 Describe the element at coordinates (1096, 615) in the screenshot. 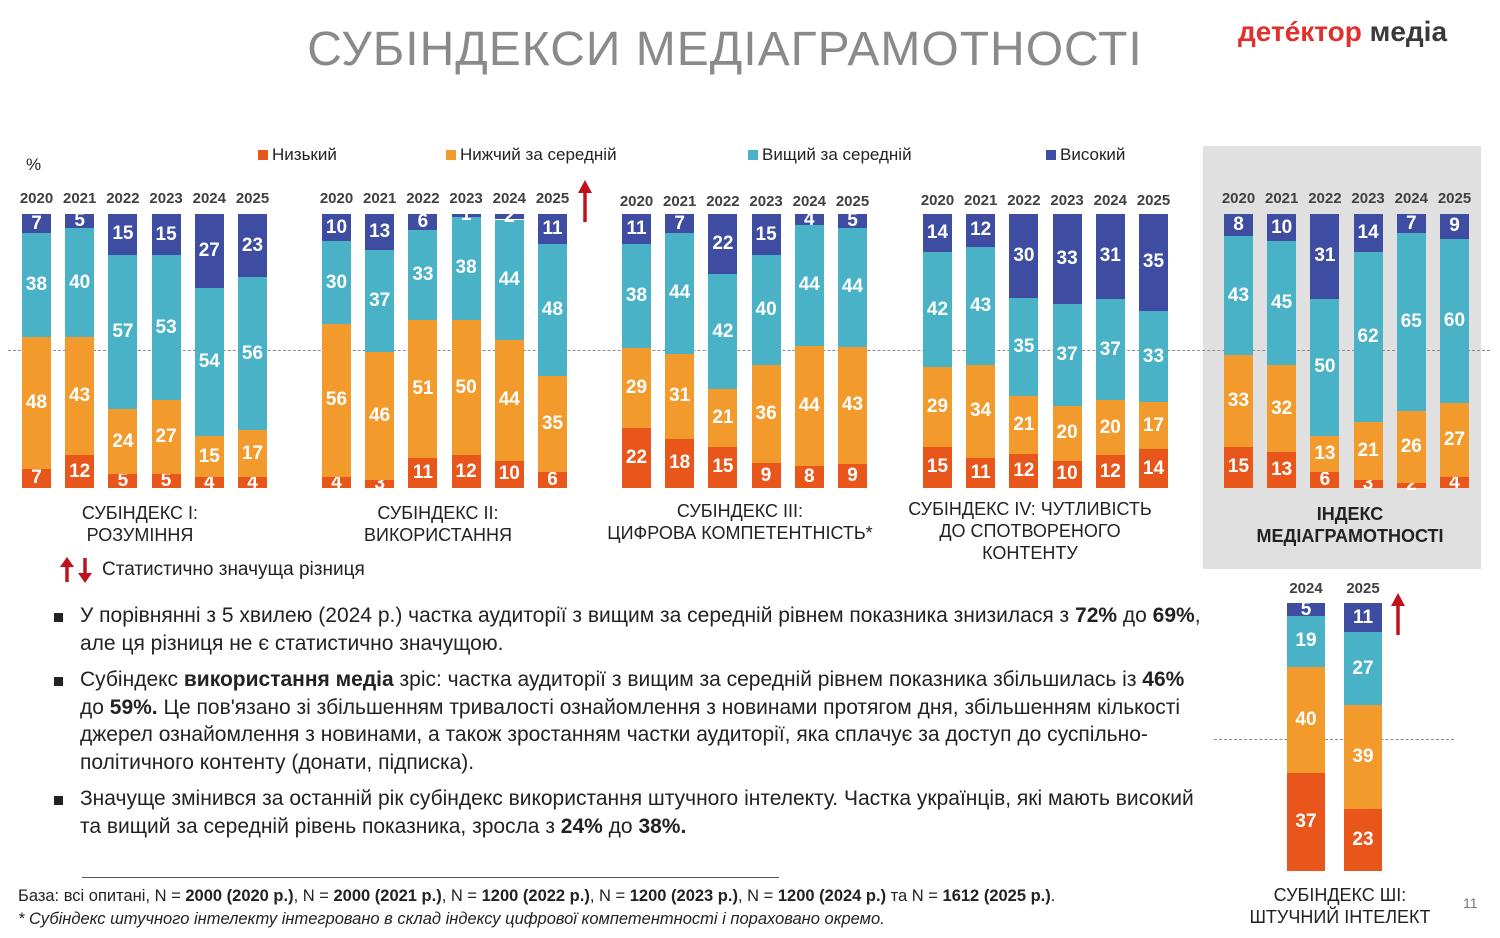

I see `bold-text: 72%` at that location.